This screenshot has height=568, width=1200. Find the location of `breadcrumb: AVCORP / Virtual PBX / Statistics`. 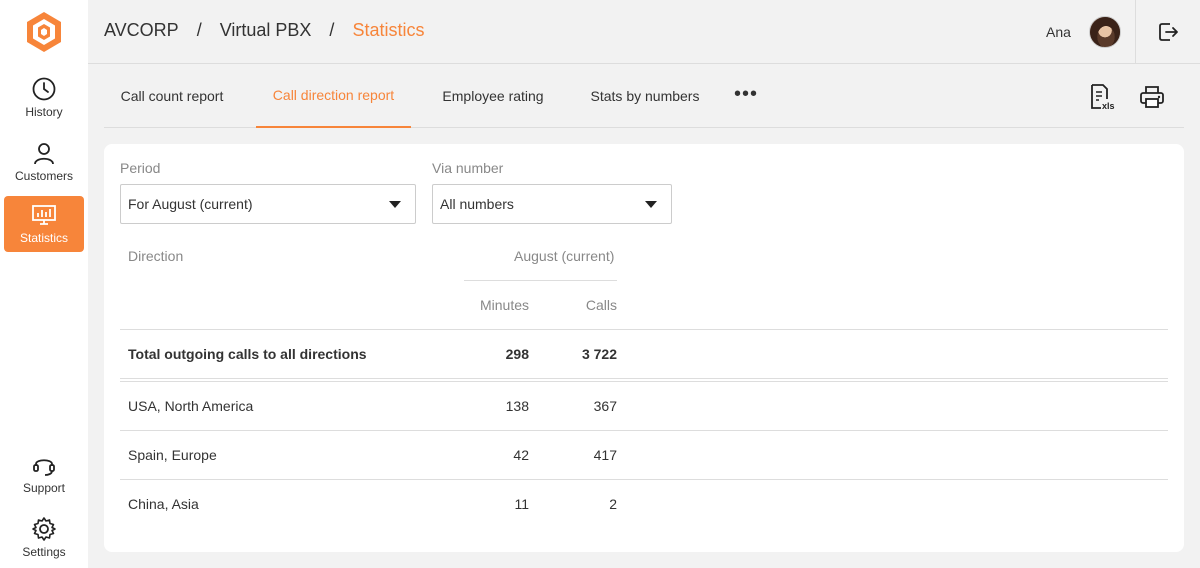

breadcrumb: AVCORP / Virtual PBX / Statistics is located at coordinates (264, 30).